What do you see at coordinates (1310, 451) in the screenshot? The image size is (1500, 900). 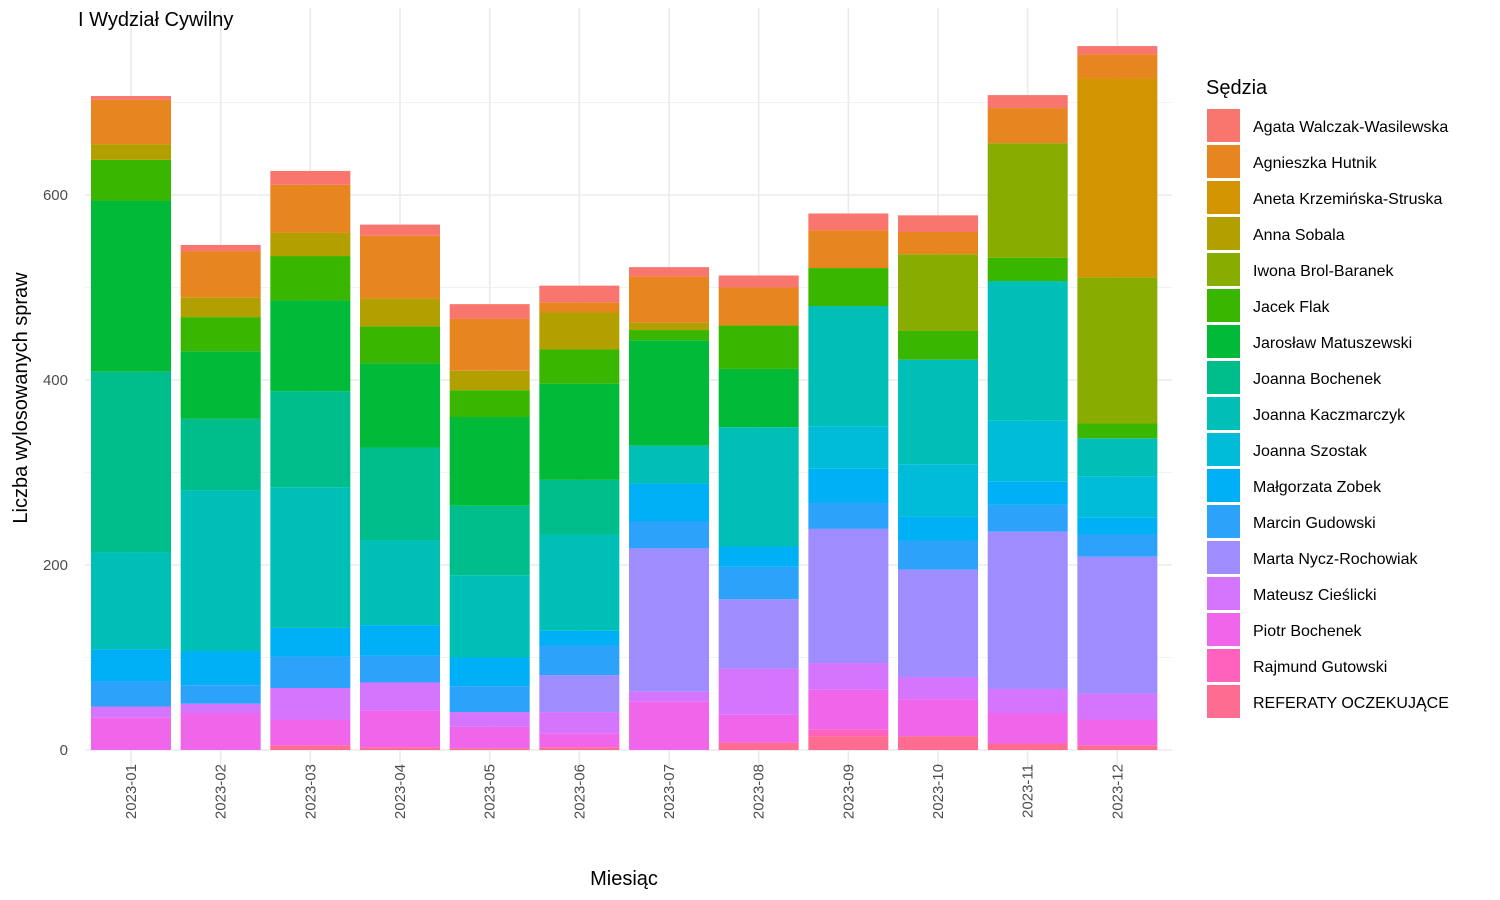 I see `legend-label: Joanna Szostak` at bounding box center [1310, 451].